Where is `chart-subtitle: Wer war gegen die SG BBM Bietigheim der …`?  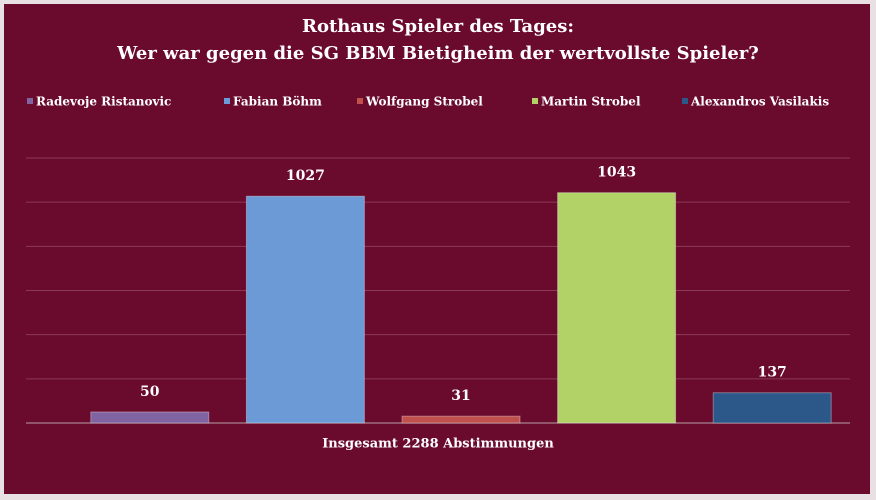 chart-subtitle: Wer war gegen die SG BBM Bietigheim der … is located at coordinates (437, 53).